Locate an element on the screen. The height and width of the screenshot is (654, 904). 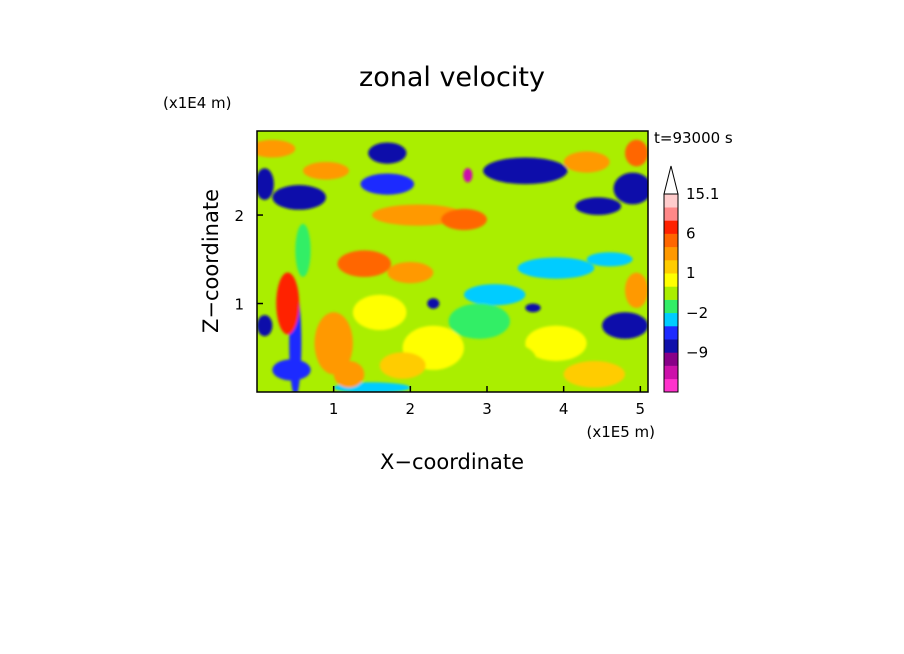
time-label: t=93000 s is located at coordinates (693, 138).